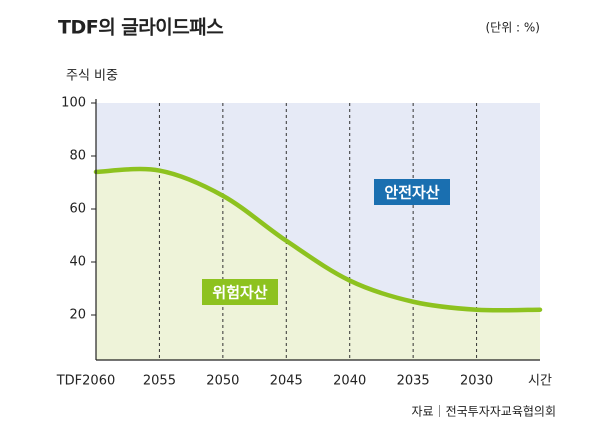 The image size is (600, 435). Describe the element at coordinates (484, 412) in the screenshot. I see `source: 자료｜전국투자자교육협의회` at that location.